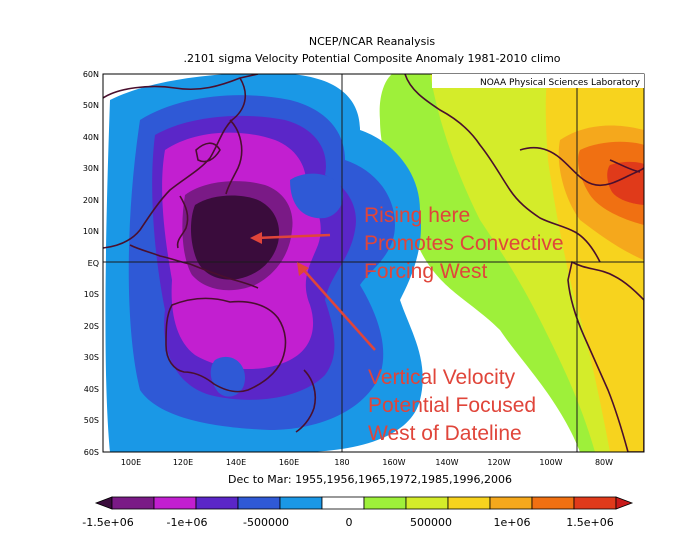  What do you see at coordinates (560, 83) in the screenshot?
I see `credit-label: NOAA Physical Sciences Laboratory` at bounding box center [560, 83].